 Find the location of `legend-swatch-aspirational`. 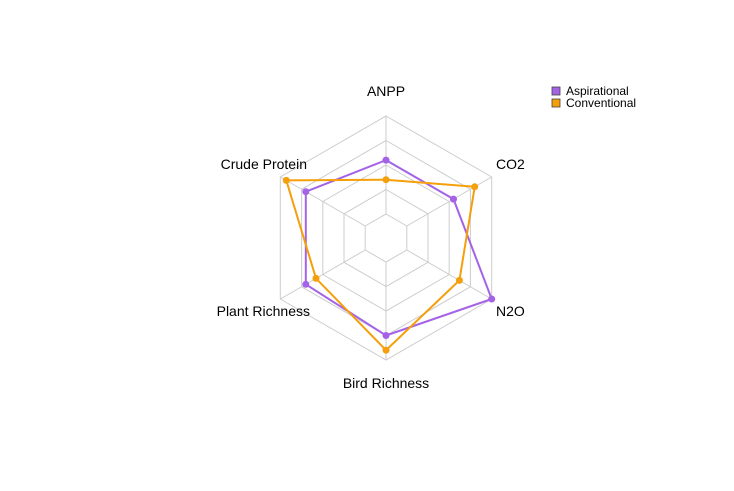

legend-swatch-aspirational is located at coordinates (556, 91).